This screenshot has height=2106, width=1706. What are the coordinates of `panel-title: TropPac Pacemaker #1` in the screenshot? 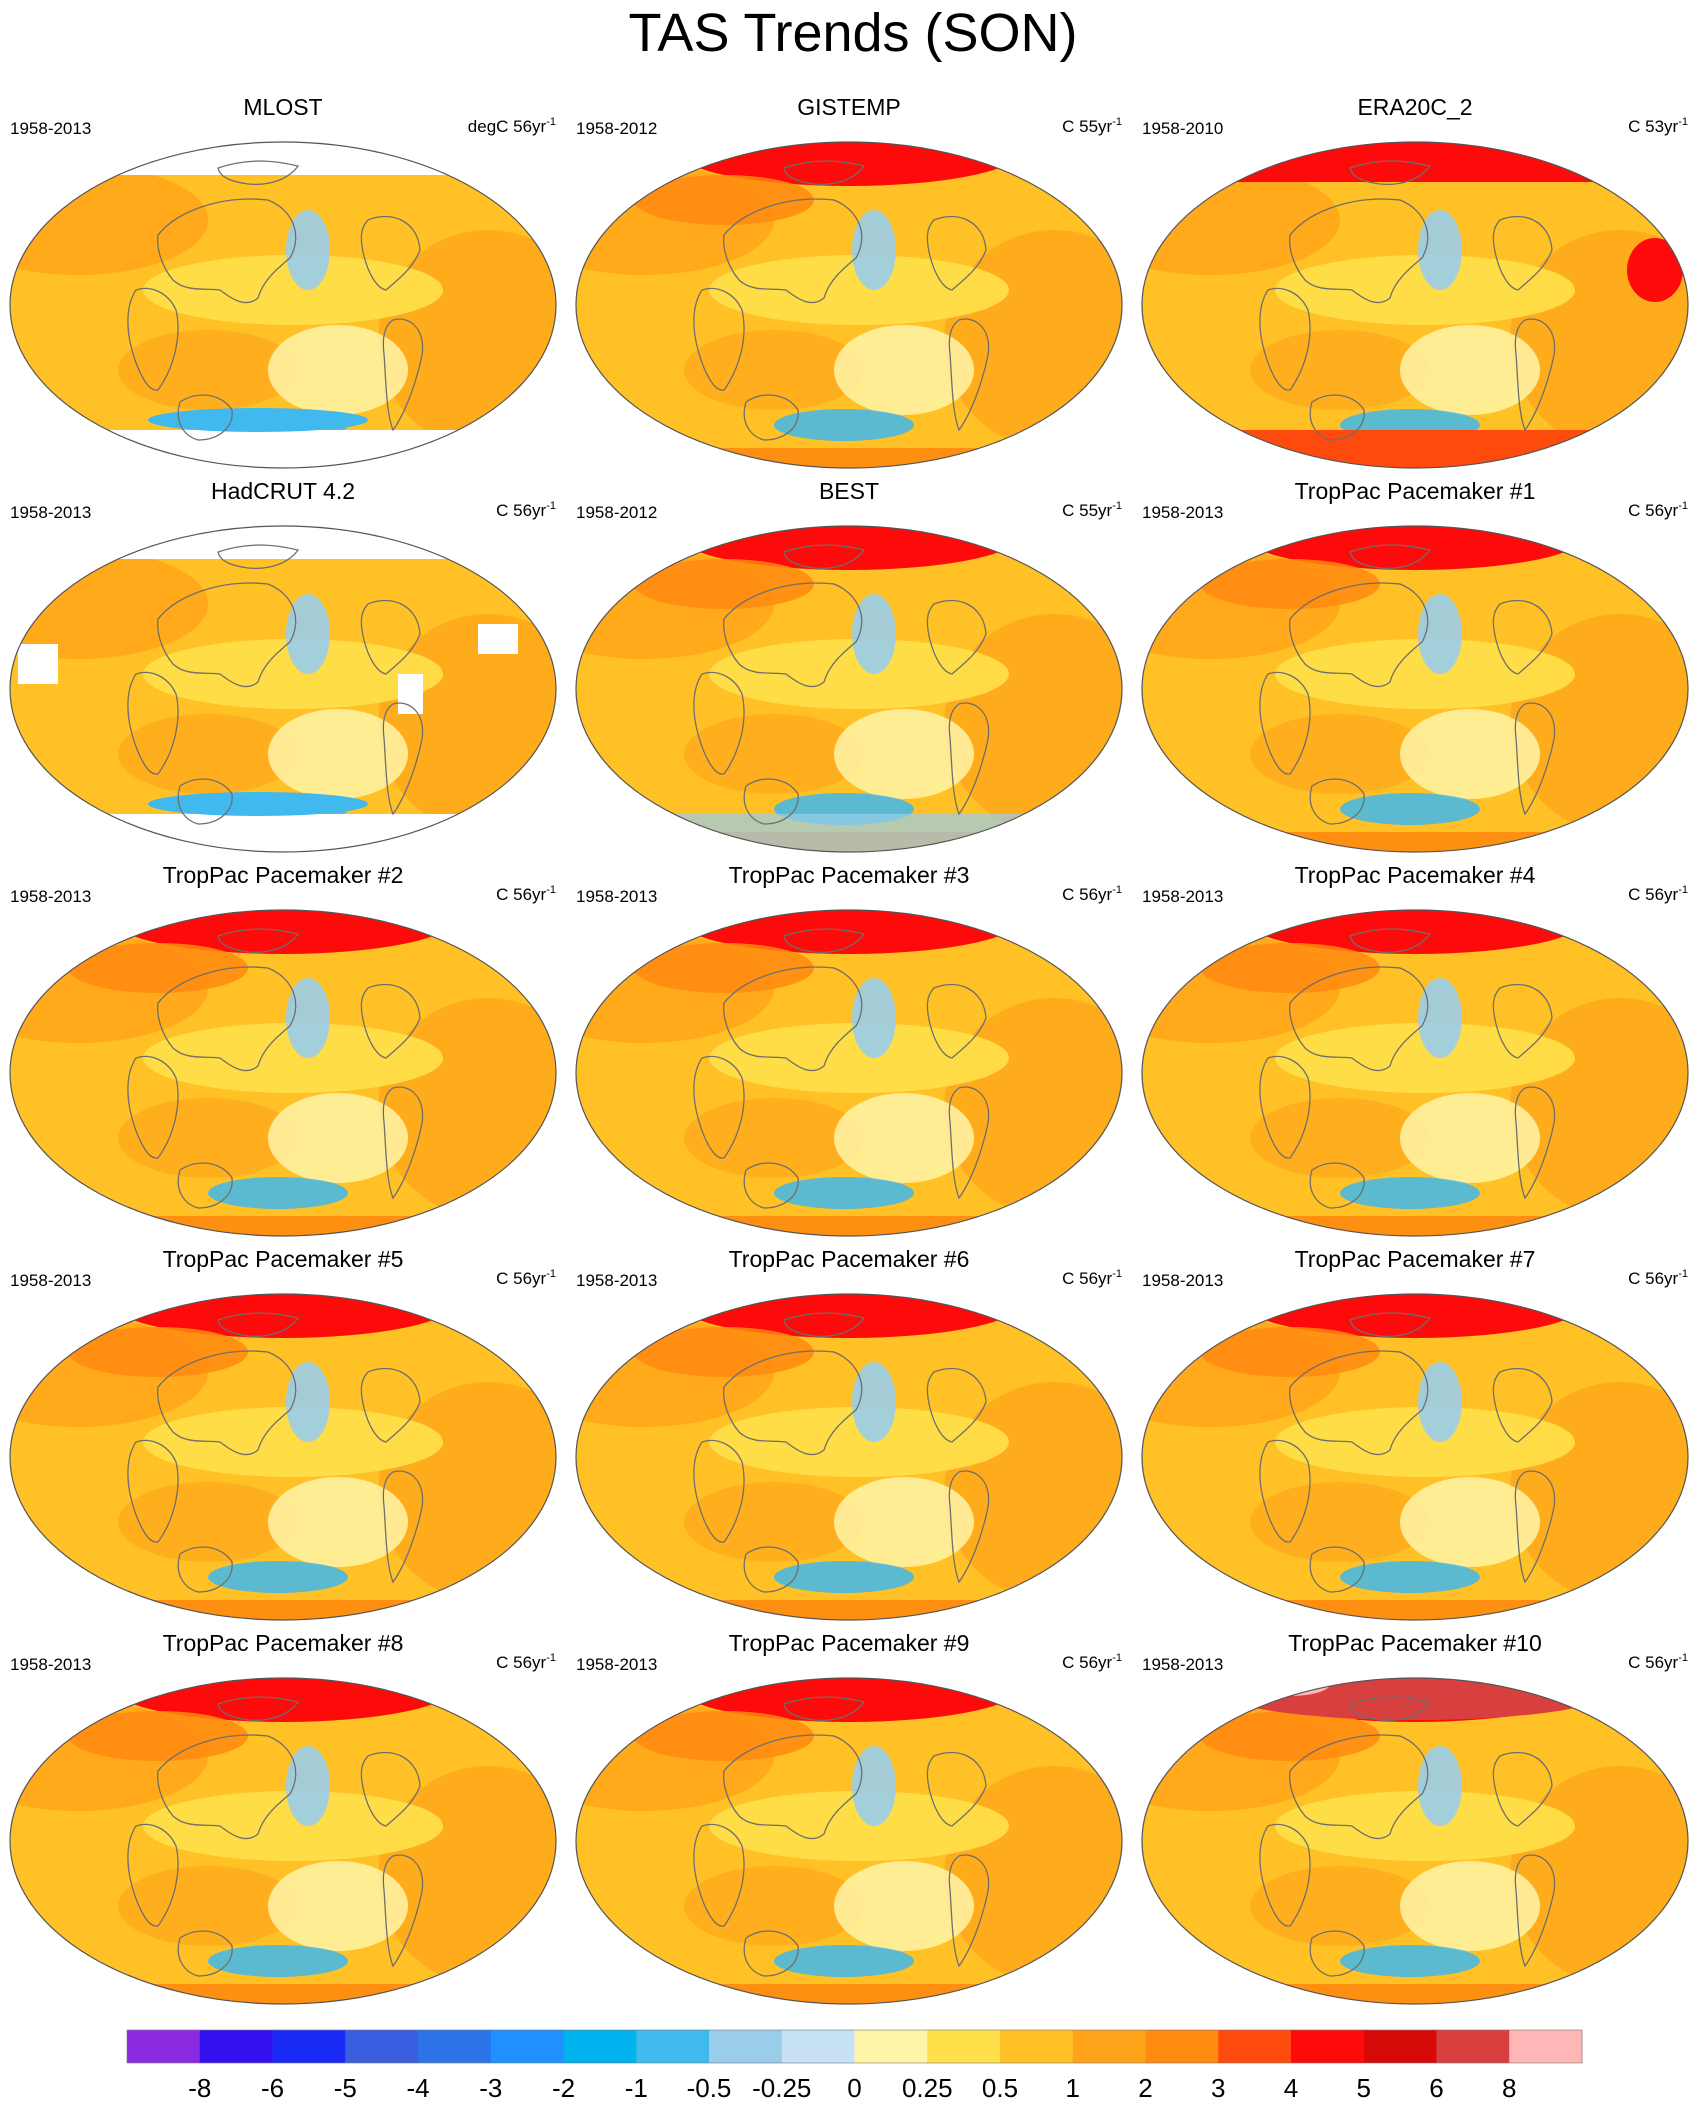 It's located at (1415, 491).